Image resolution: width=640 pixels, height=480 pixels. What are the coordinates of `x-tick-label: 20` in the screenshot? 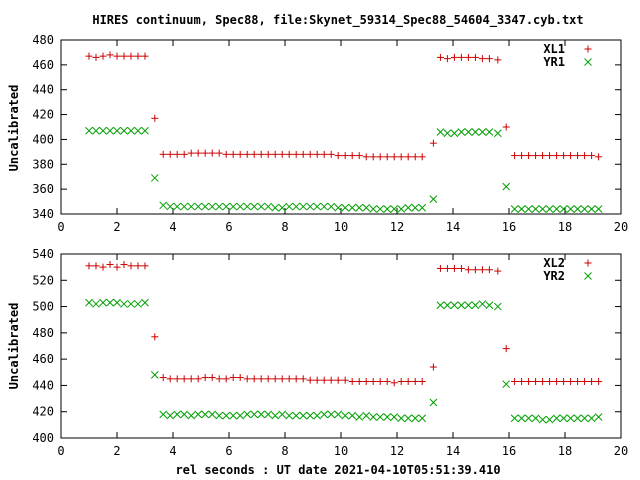 It's located at (621, 227).